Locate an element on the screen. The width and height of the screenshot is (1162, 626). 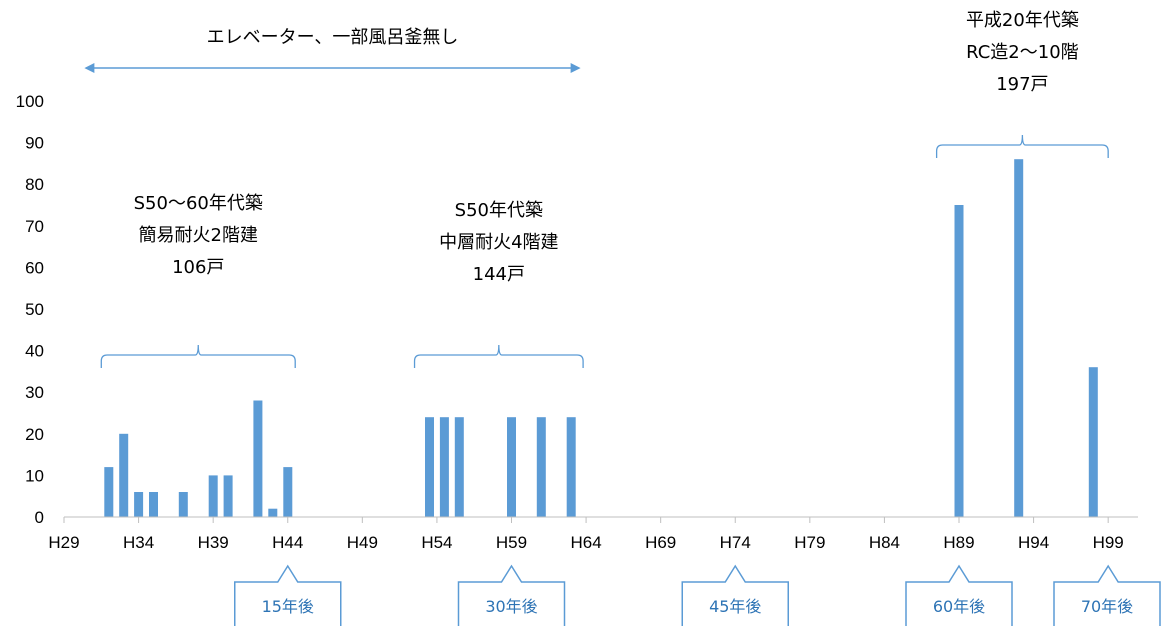
callout-label: 70年後 is located at coordinates (1107, 606).